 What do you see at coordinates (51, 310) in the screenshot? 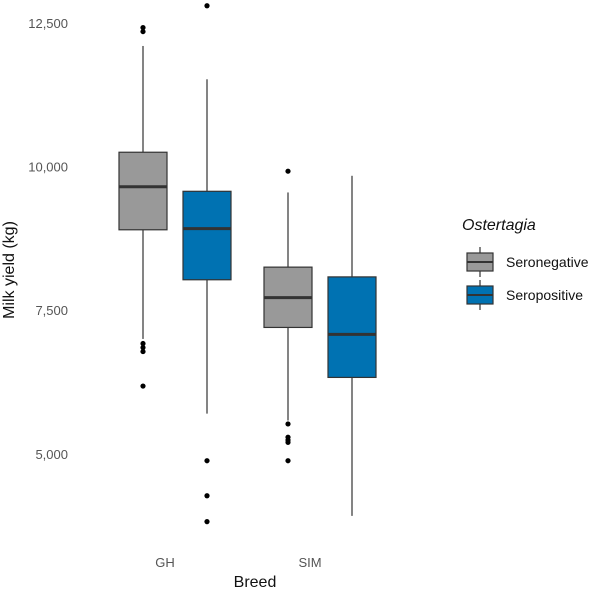
I see `y-tick-label: 7,500` at bounding box center [51, 310].